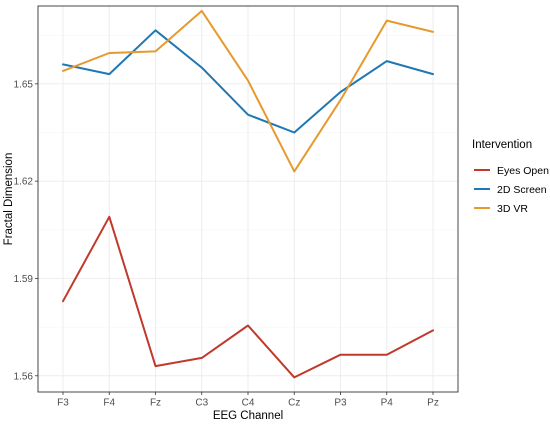 The height and width of the screenshot is (424, 550). Describe the element at coordinates (248, 403) in the screenshot. I see `x-tick-label: C4` at that location.